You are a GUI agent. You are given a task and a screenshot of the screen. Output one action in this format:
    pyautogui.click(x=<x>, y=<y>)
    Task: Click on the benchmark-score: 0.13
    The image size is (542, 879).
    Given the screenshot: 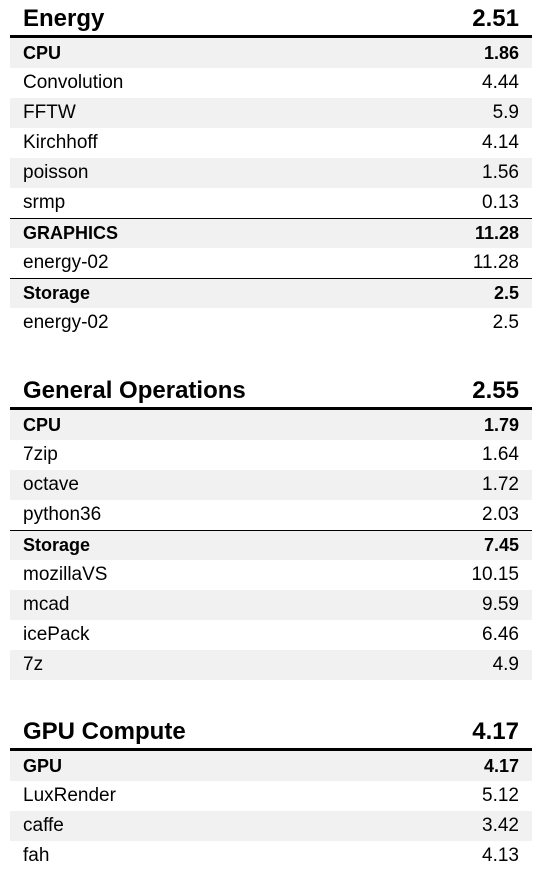 What is the action you would take?
    pyautogui.click(x=500, y=202)
    